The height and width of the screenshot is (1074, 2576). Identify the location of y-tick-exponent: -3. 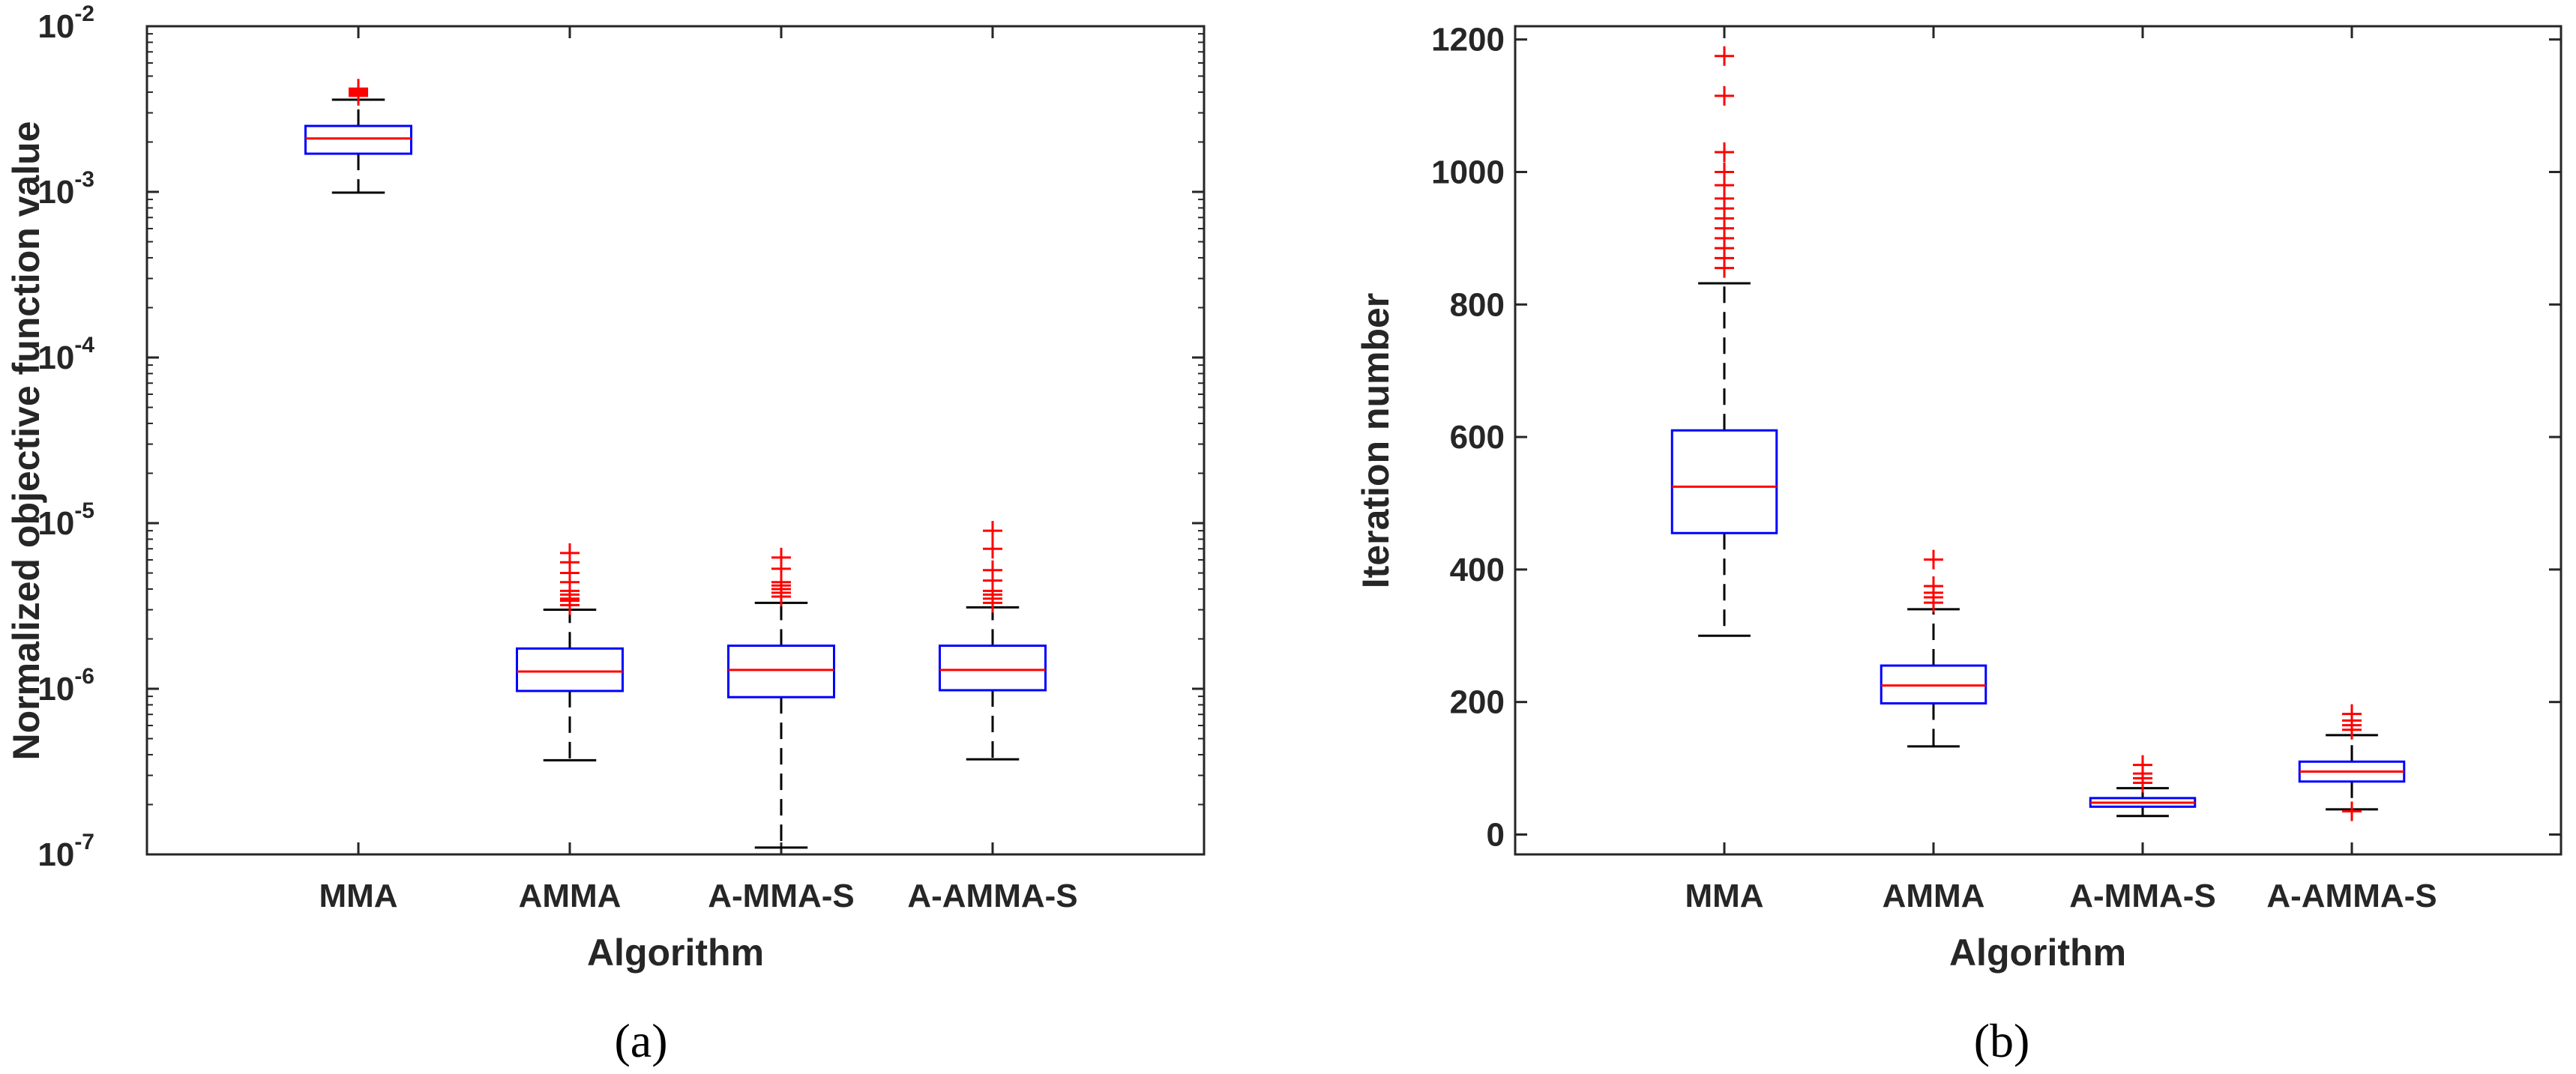
(84, 179).